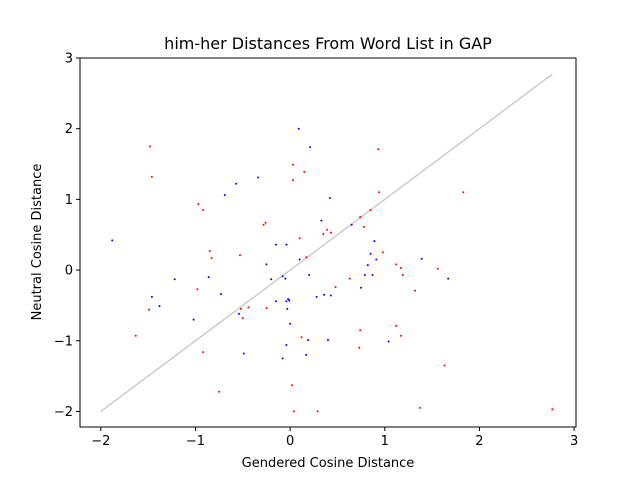 This screenshot has width=640, height=480. What do you see at coordinates (63, 341) in the screenshot?
I see `y-tick-label: −1` at bounding box center [63, 341].